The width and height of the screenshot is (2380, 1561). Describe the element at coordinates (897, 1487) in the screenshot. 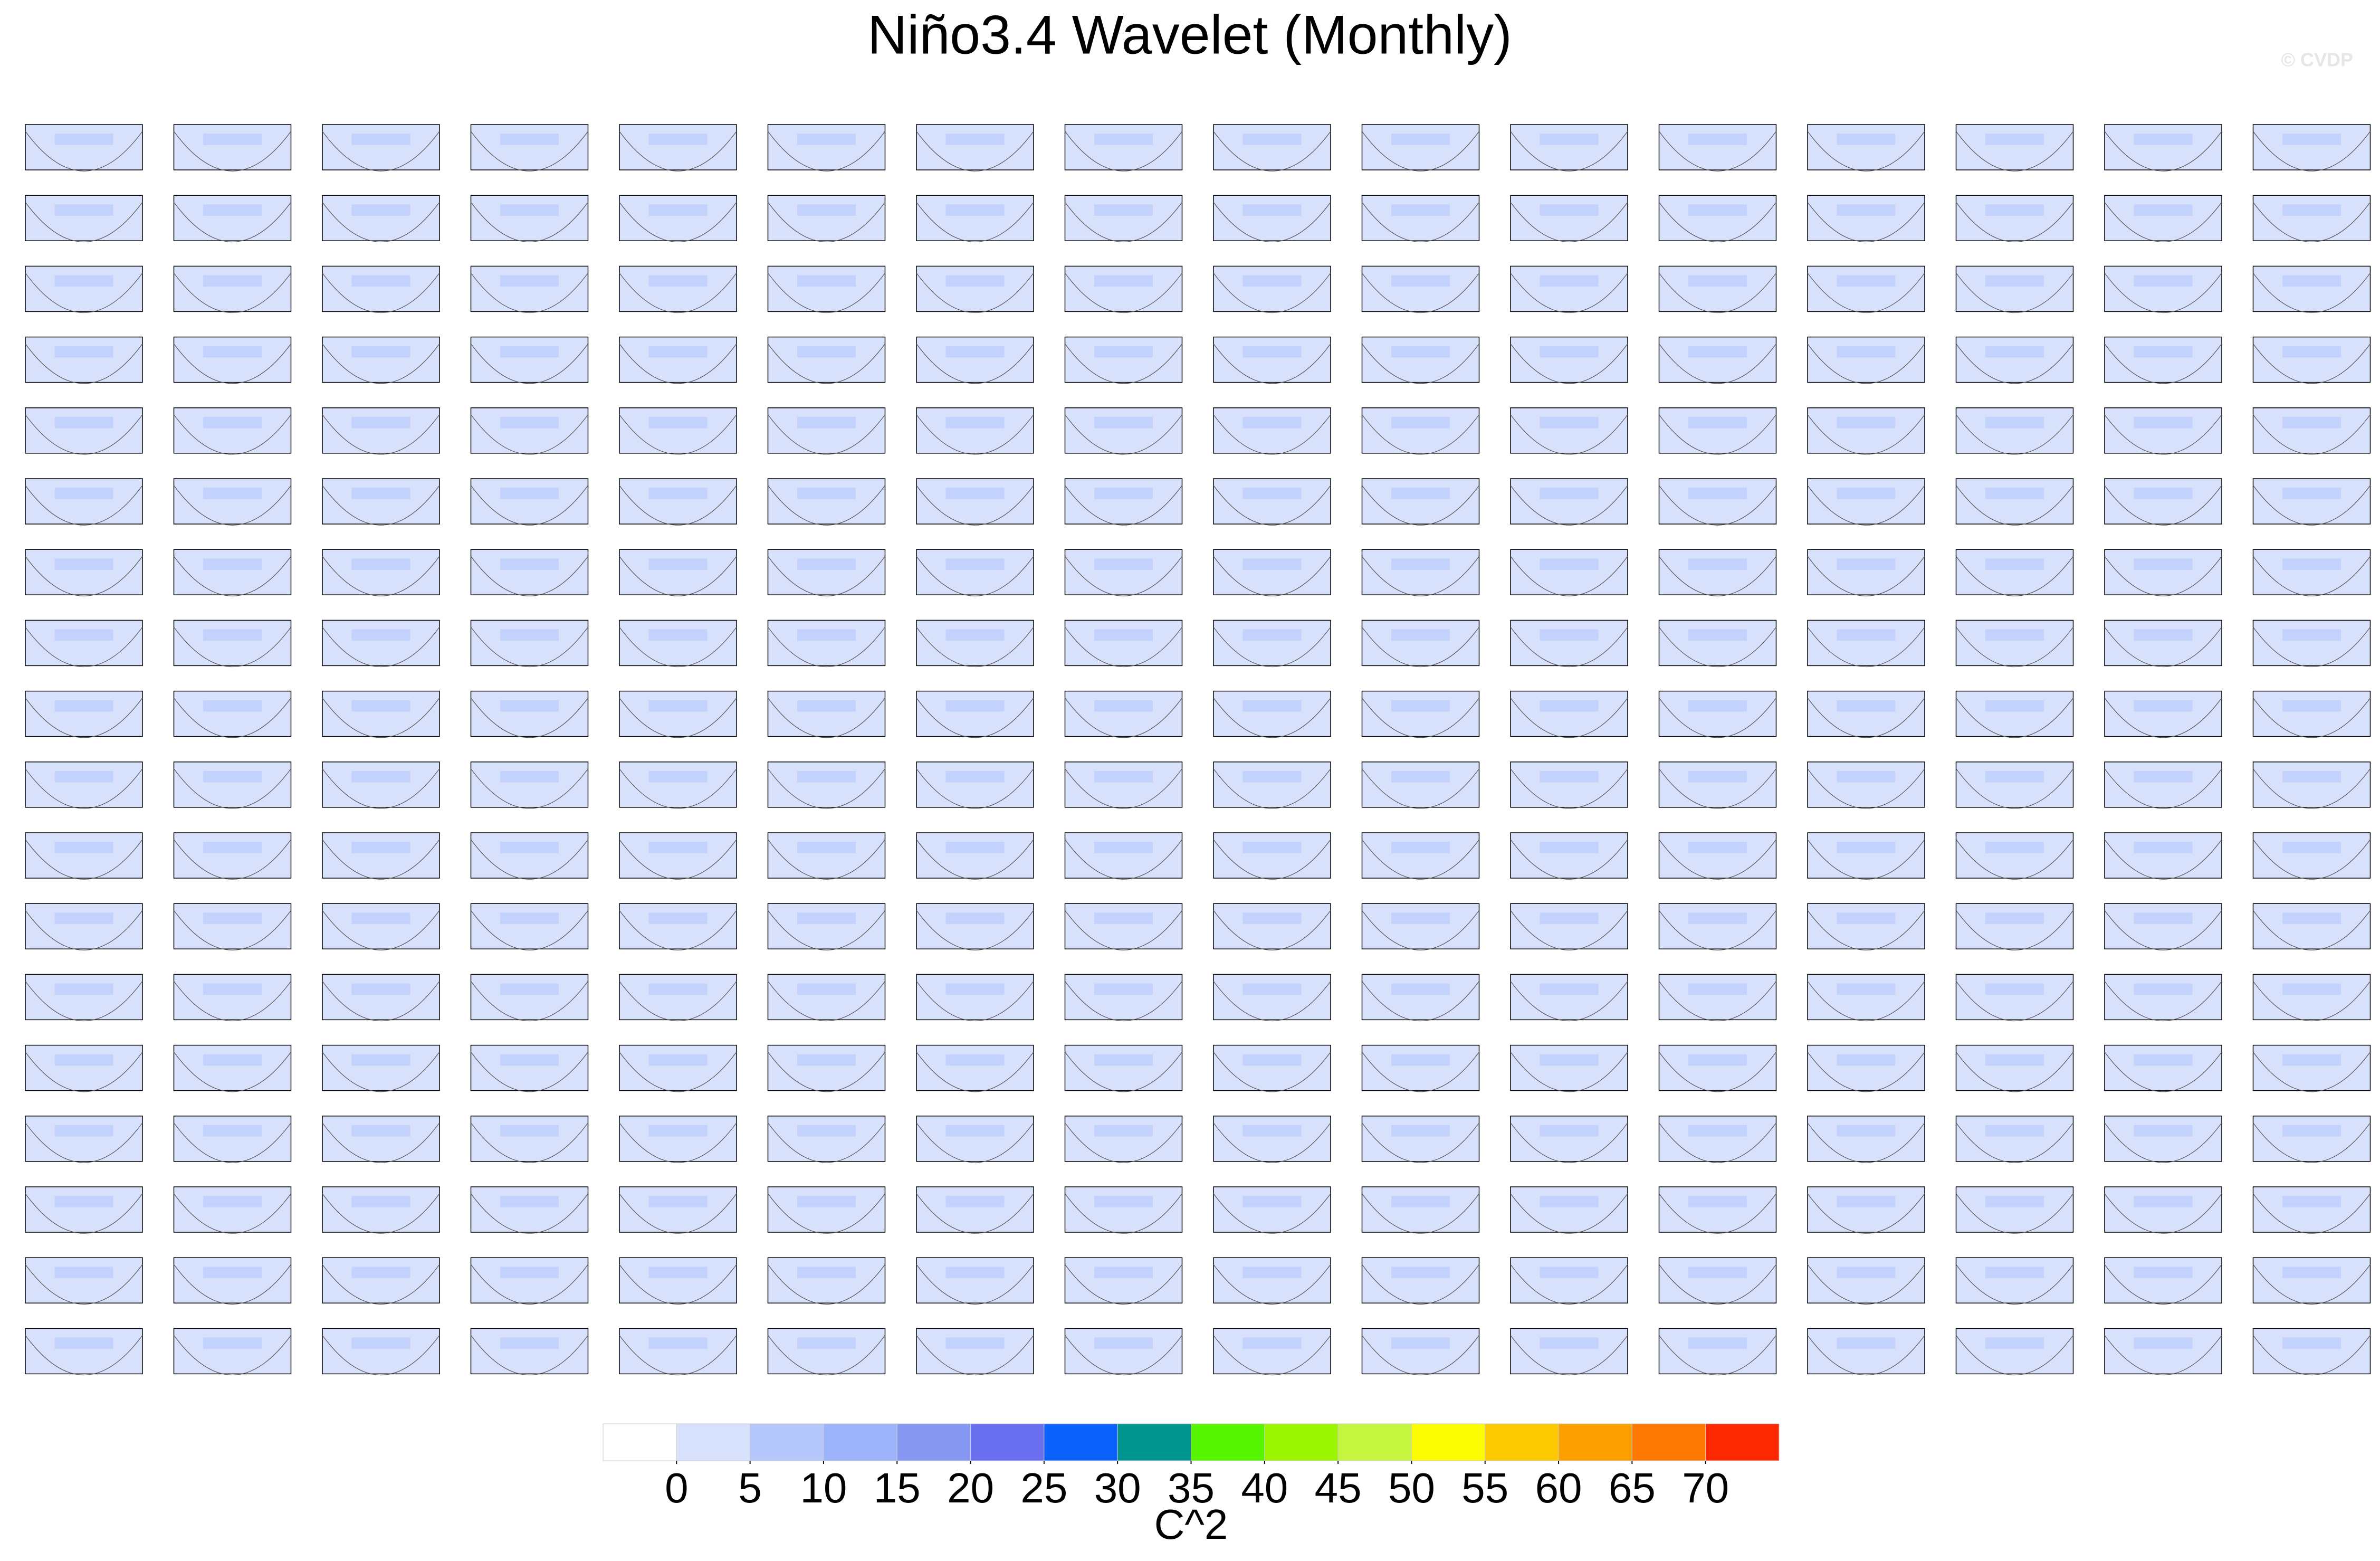

I see `colorbar-tick-label: 15` at that location.